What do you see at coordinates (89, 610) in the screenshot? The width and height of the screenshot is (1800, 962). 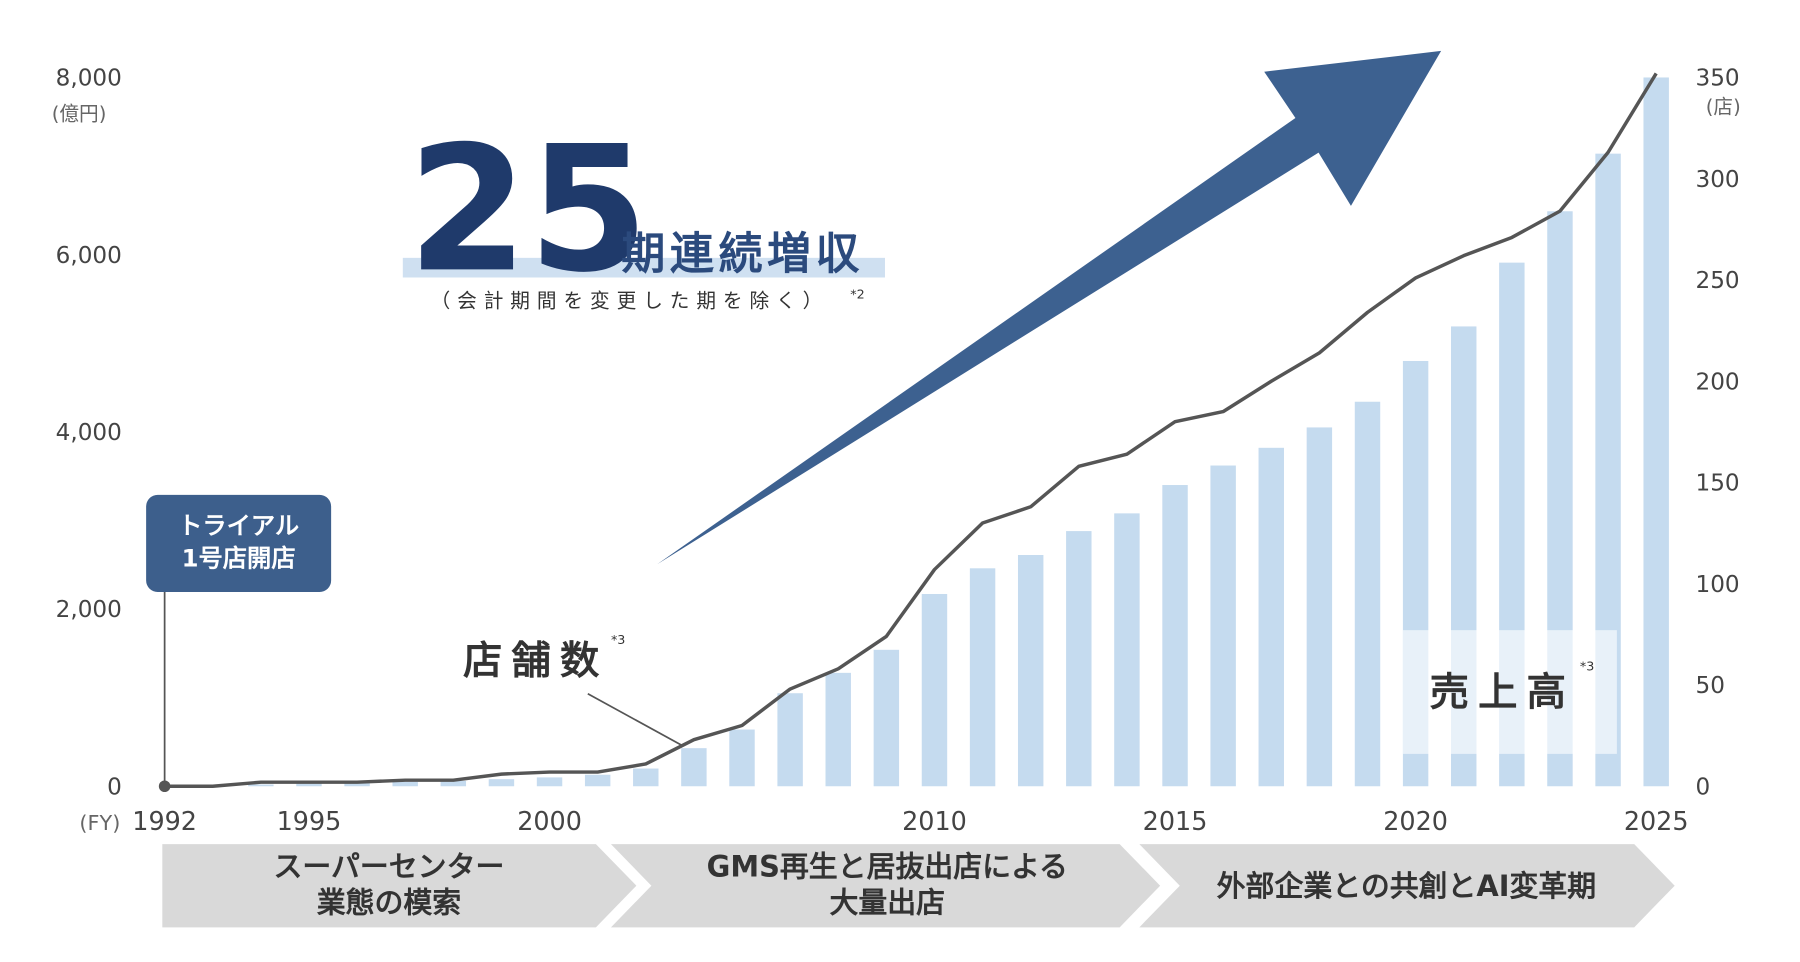 I see `y-tick-label: 2,000` at bounding box center [89, 610].